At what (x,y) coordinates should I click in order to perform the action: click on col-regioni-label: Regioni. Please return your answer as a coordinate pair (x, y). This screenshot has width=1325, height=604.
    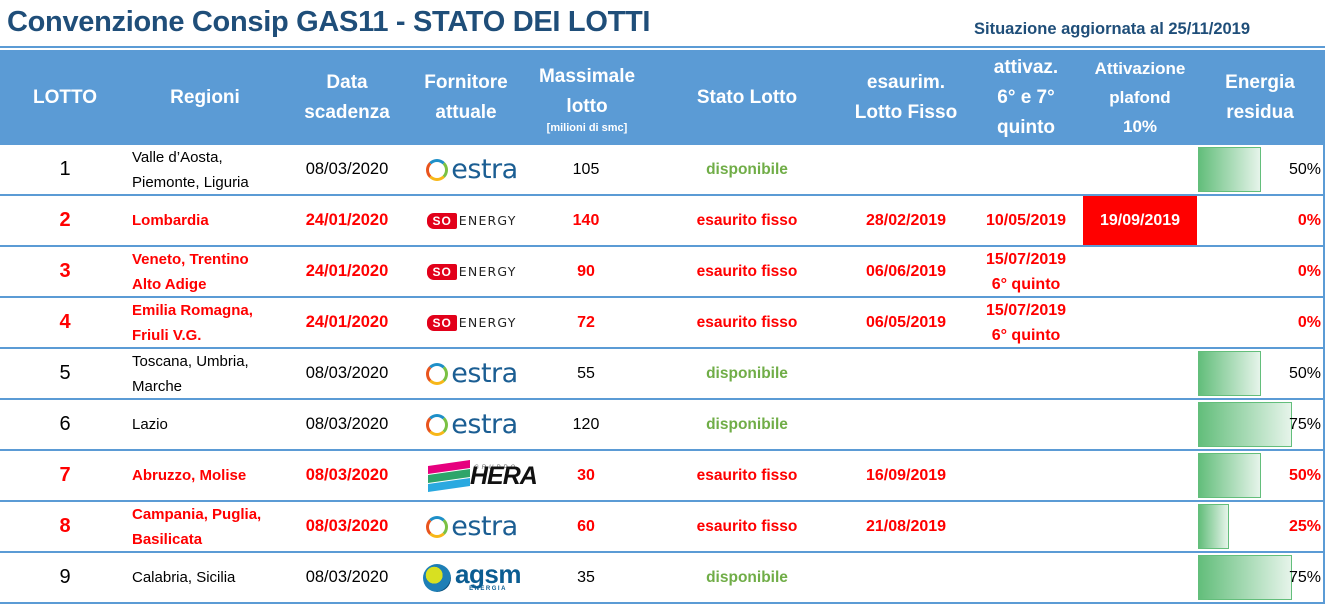
    Looking at the image, I should click on (205, 97).